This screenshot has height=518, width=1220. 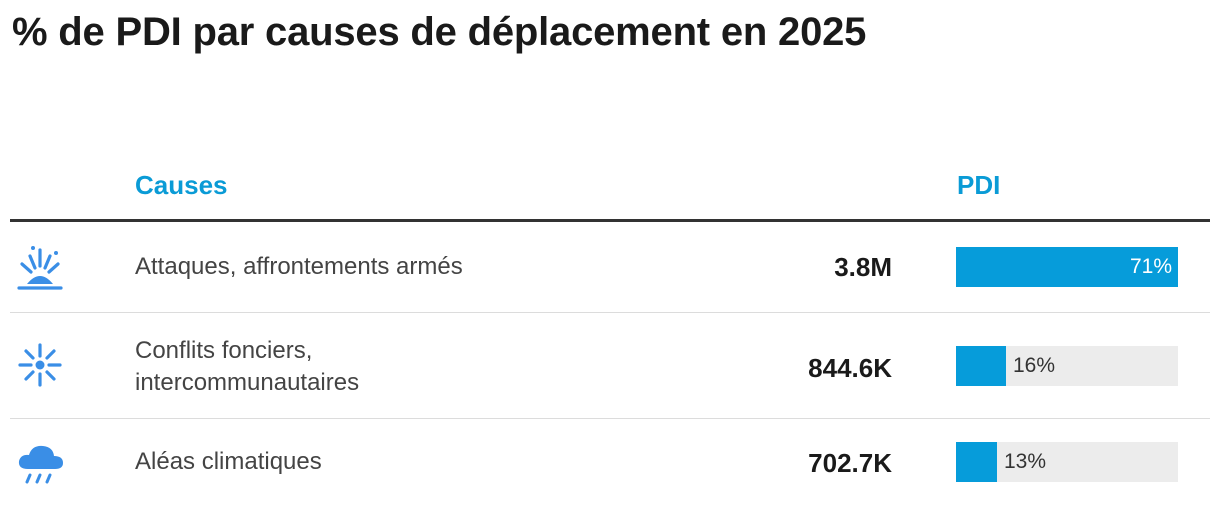 What do you see at coordinates (224, 350) in the screenshot?
I see `row-label-line: Conflits fonciers,` at bounding box center [224, 350].